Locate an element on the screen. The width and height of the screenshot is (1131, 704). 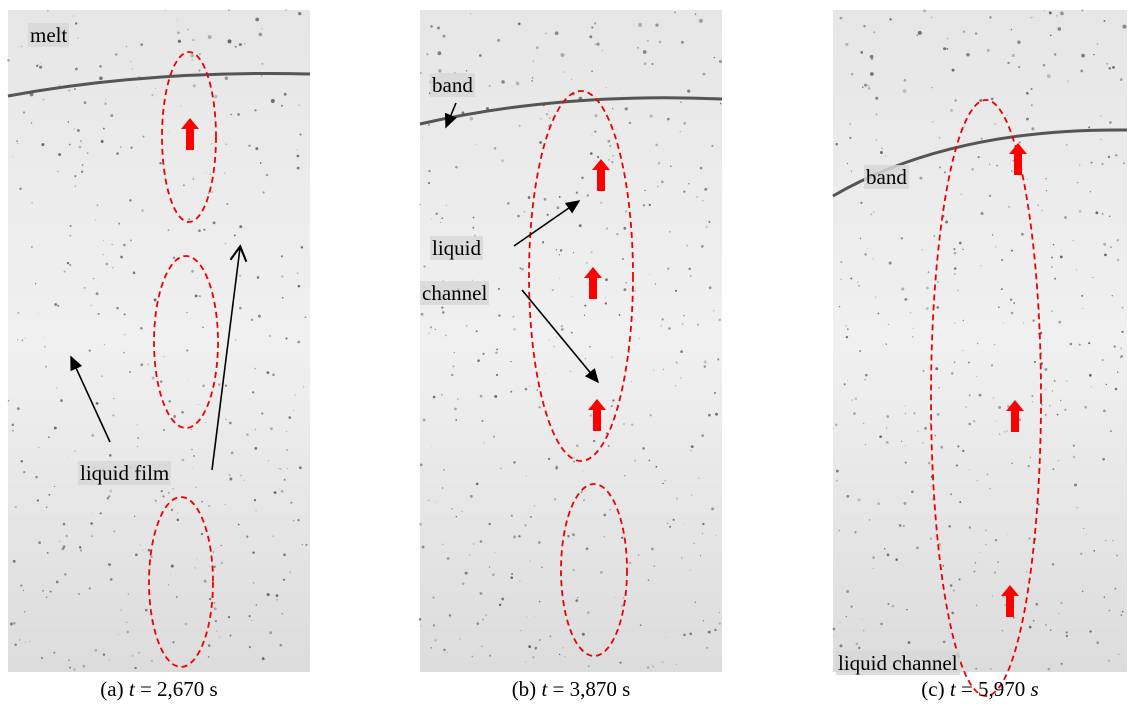
region is located at coordinates (189, 137).